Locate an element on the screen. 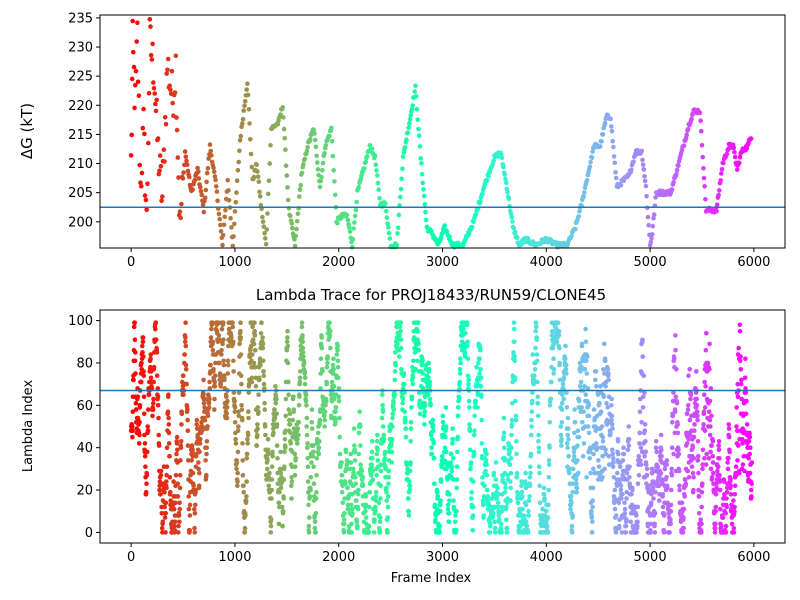  x-tick-label: 2000 is located at coordinates (338, 262).